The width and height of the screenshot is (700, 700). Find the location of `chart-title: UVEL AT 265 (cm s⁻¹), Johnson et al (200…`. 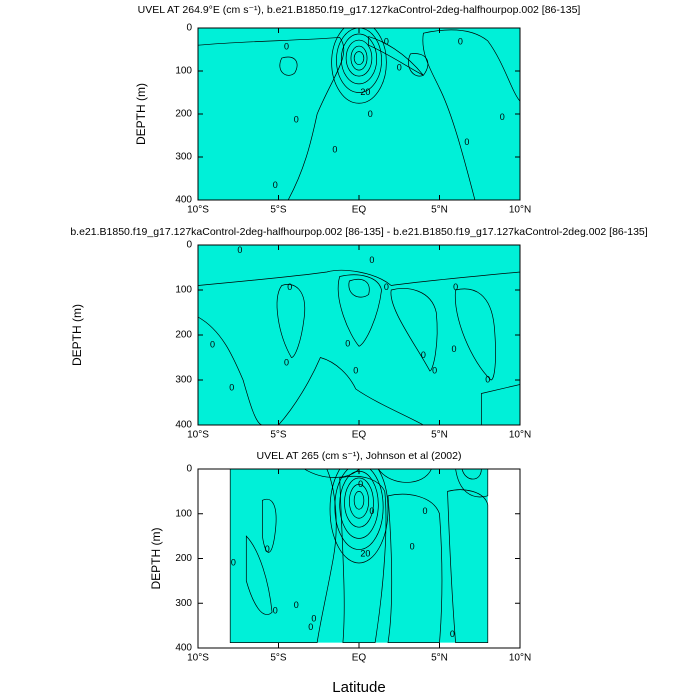

chart-title: UVEL AT 265 (cm s⁻¹), Johnson et al (200… is located at coordinates (359, 456).